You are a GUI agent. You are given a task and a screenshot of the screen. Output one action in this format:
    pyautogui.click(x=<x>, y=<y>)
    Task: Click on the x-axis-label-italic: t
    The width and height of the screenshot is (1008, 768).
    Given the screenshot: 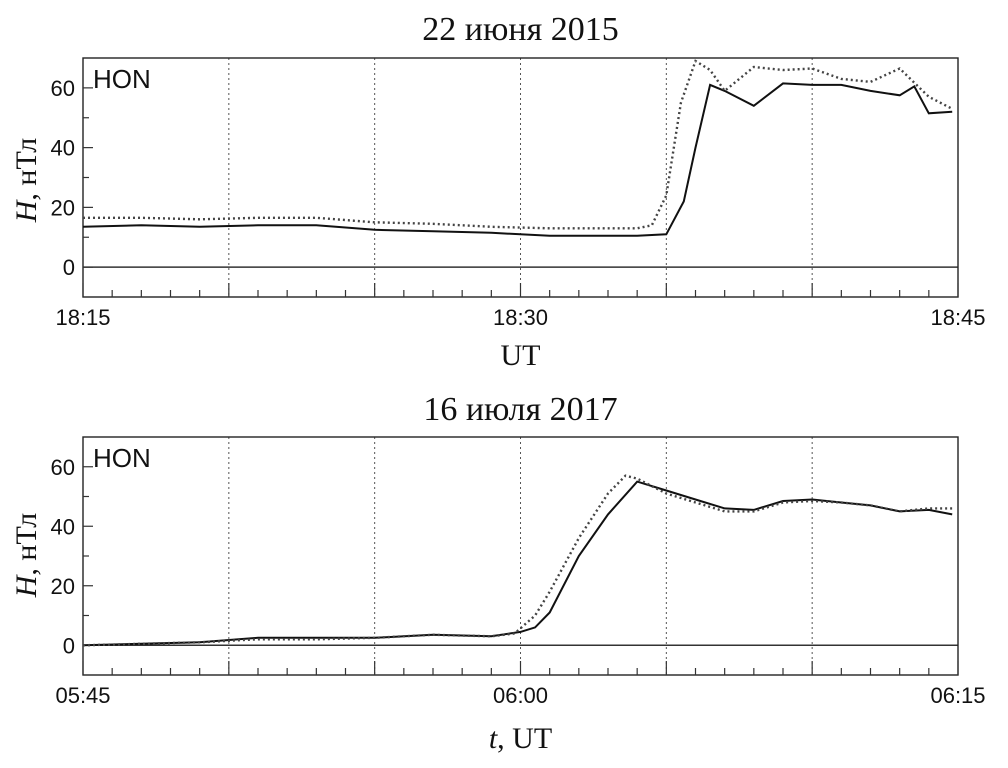 What is the action you would take?
    pyautogui.click(x=493, y=738)
    